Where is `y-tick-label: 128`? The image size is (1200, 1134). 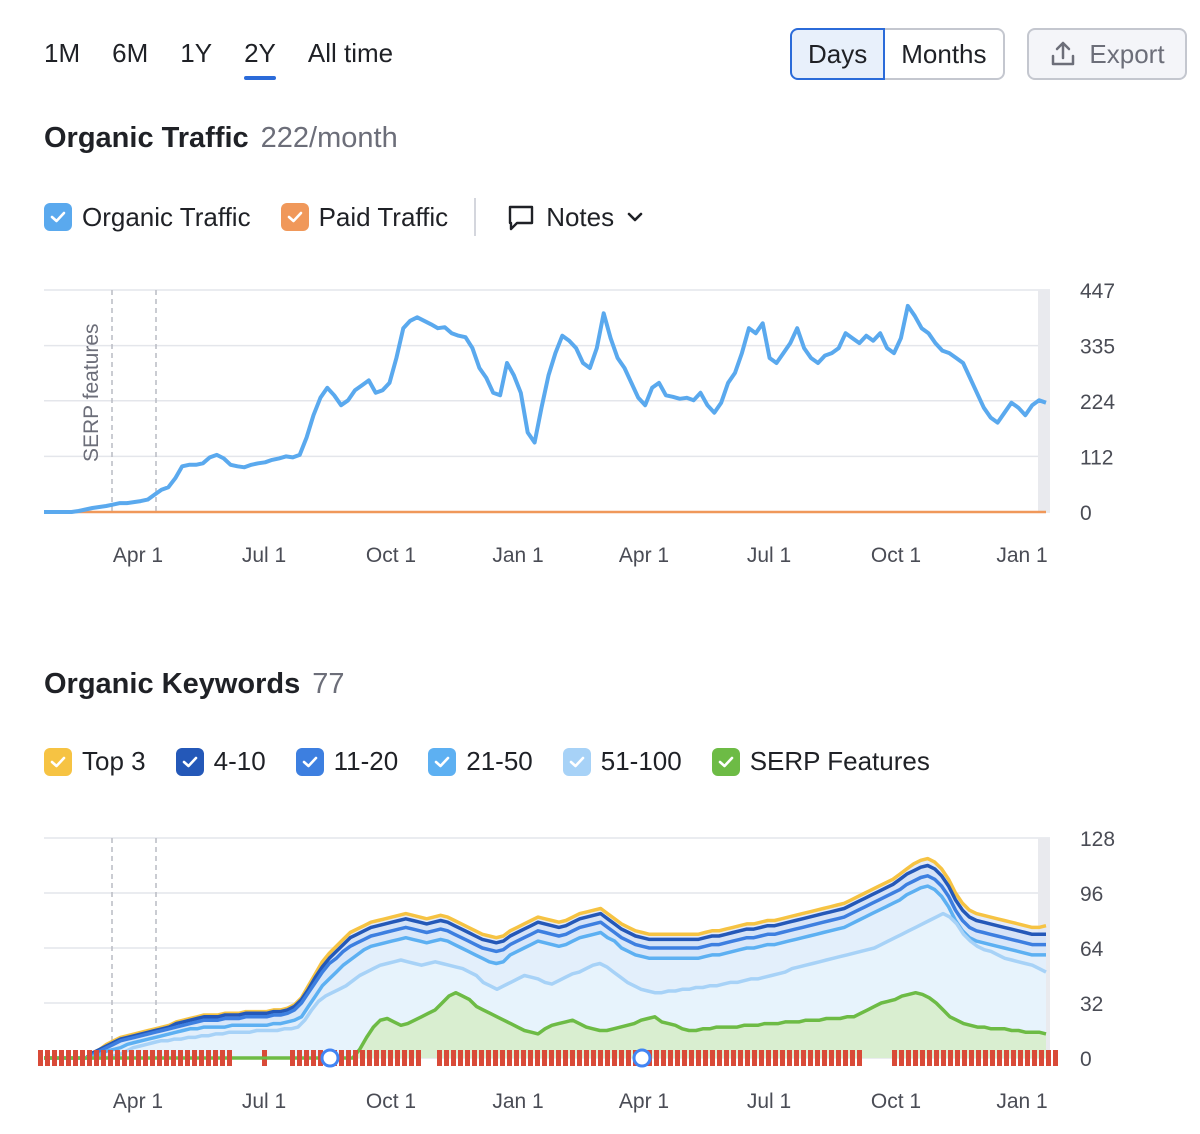 y-tick-label: 128 is located at coordinates (1097, 839).